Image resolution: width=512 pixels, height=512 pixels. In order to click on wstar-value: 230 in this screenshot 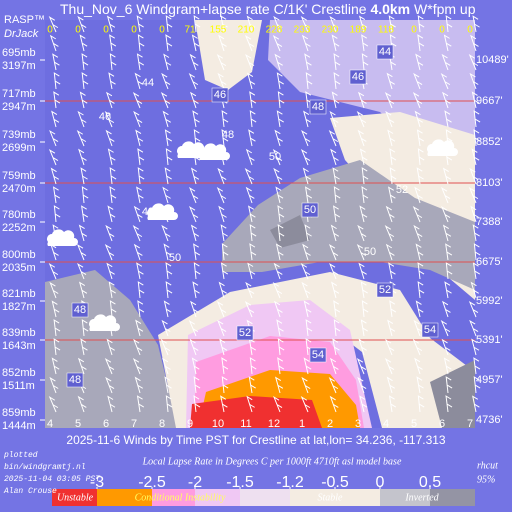, I will do `click(330, 30)`.